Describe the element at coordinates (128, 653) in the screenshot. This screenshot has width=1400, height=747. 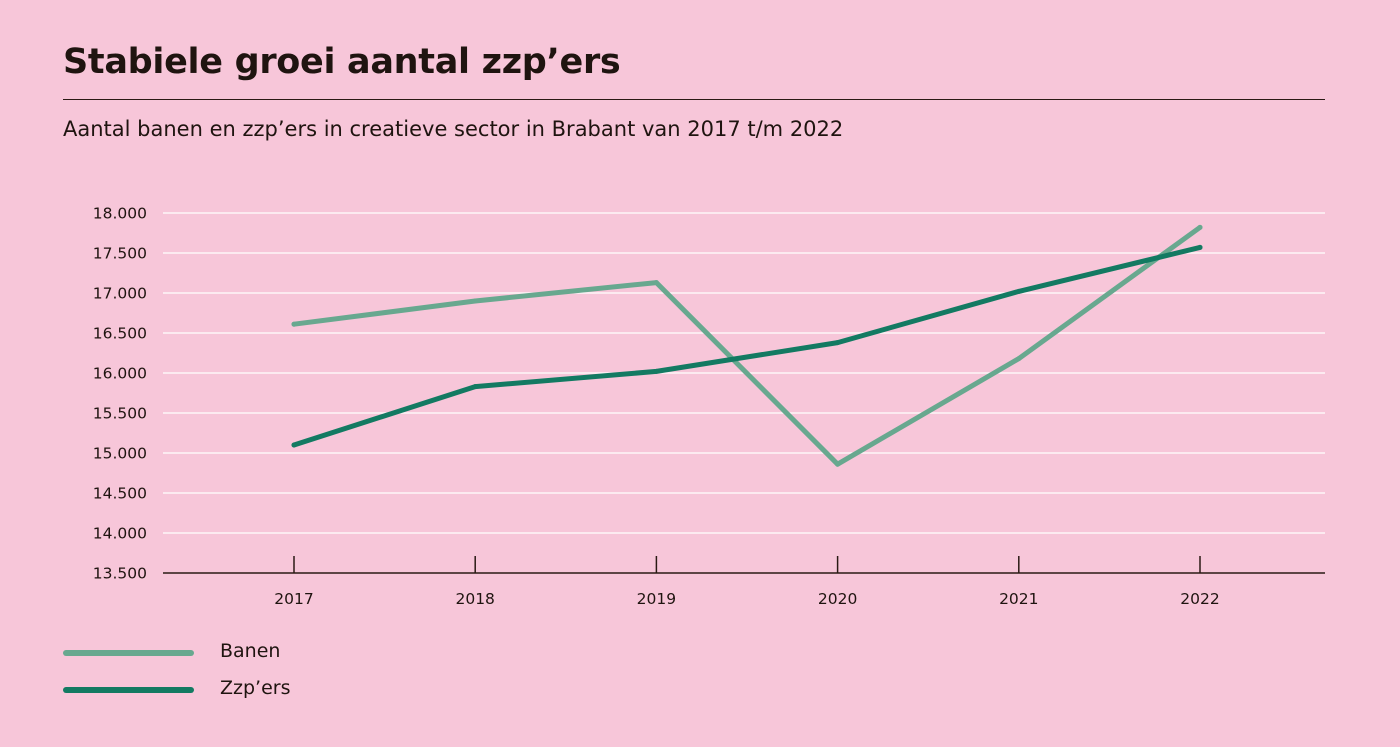
I see `legend-swatch-banen` at that location.